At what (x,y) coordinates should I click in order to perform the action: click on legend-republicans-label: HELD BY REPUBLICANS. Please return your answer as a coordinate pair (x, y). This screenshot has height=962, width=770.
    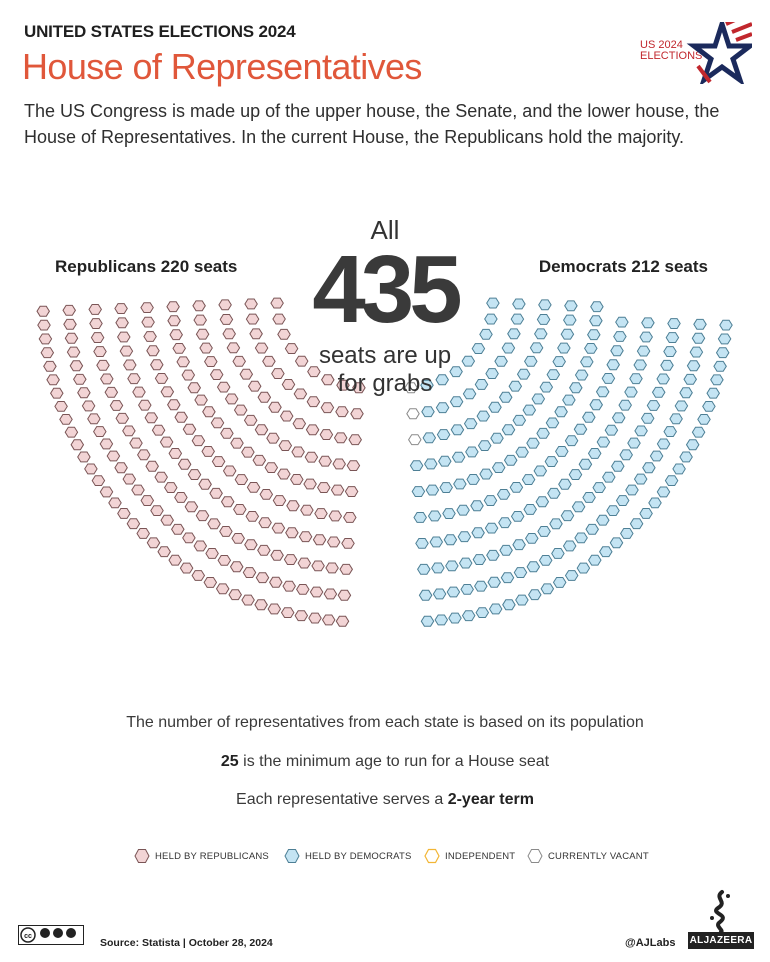
    Looking at the image, I should click on (212, 856).